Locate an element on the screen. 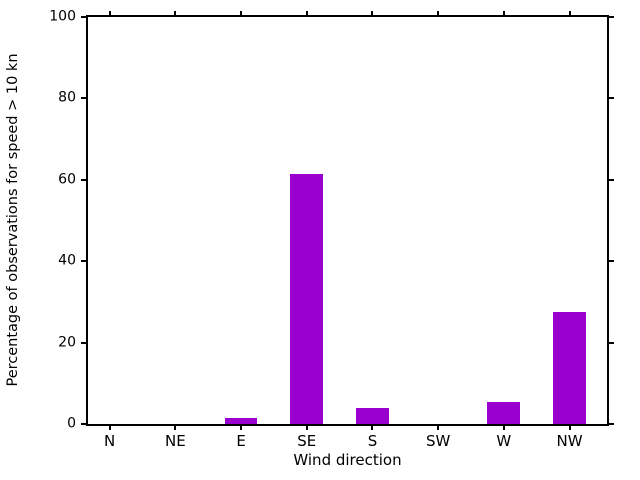  bar-s is located at coordinates (372, 415).